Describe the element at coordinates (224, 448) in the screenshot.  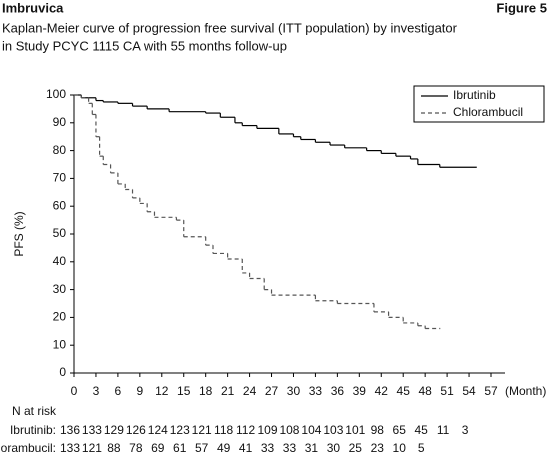
I see `at-risk-value: 49` at that location.